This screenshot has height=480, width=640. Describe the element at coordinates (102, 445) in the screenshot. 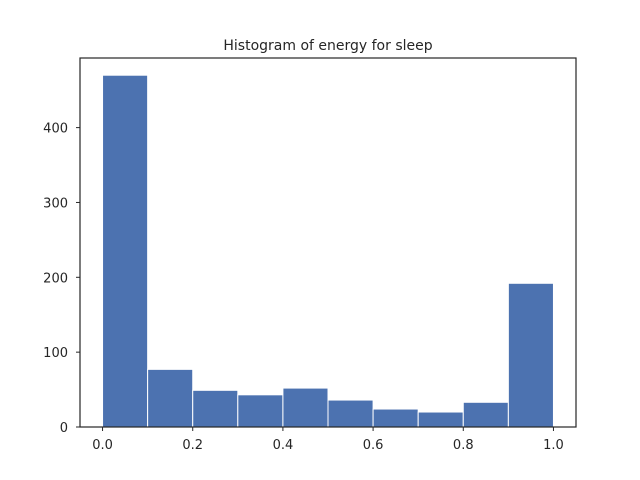

I see `x-tick-label: 0.0` at that location.